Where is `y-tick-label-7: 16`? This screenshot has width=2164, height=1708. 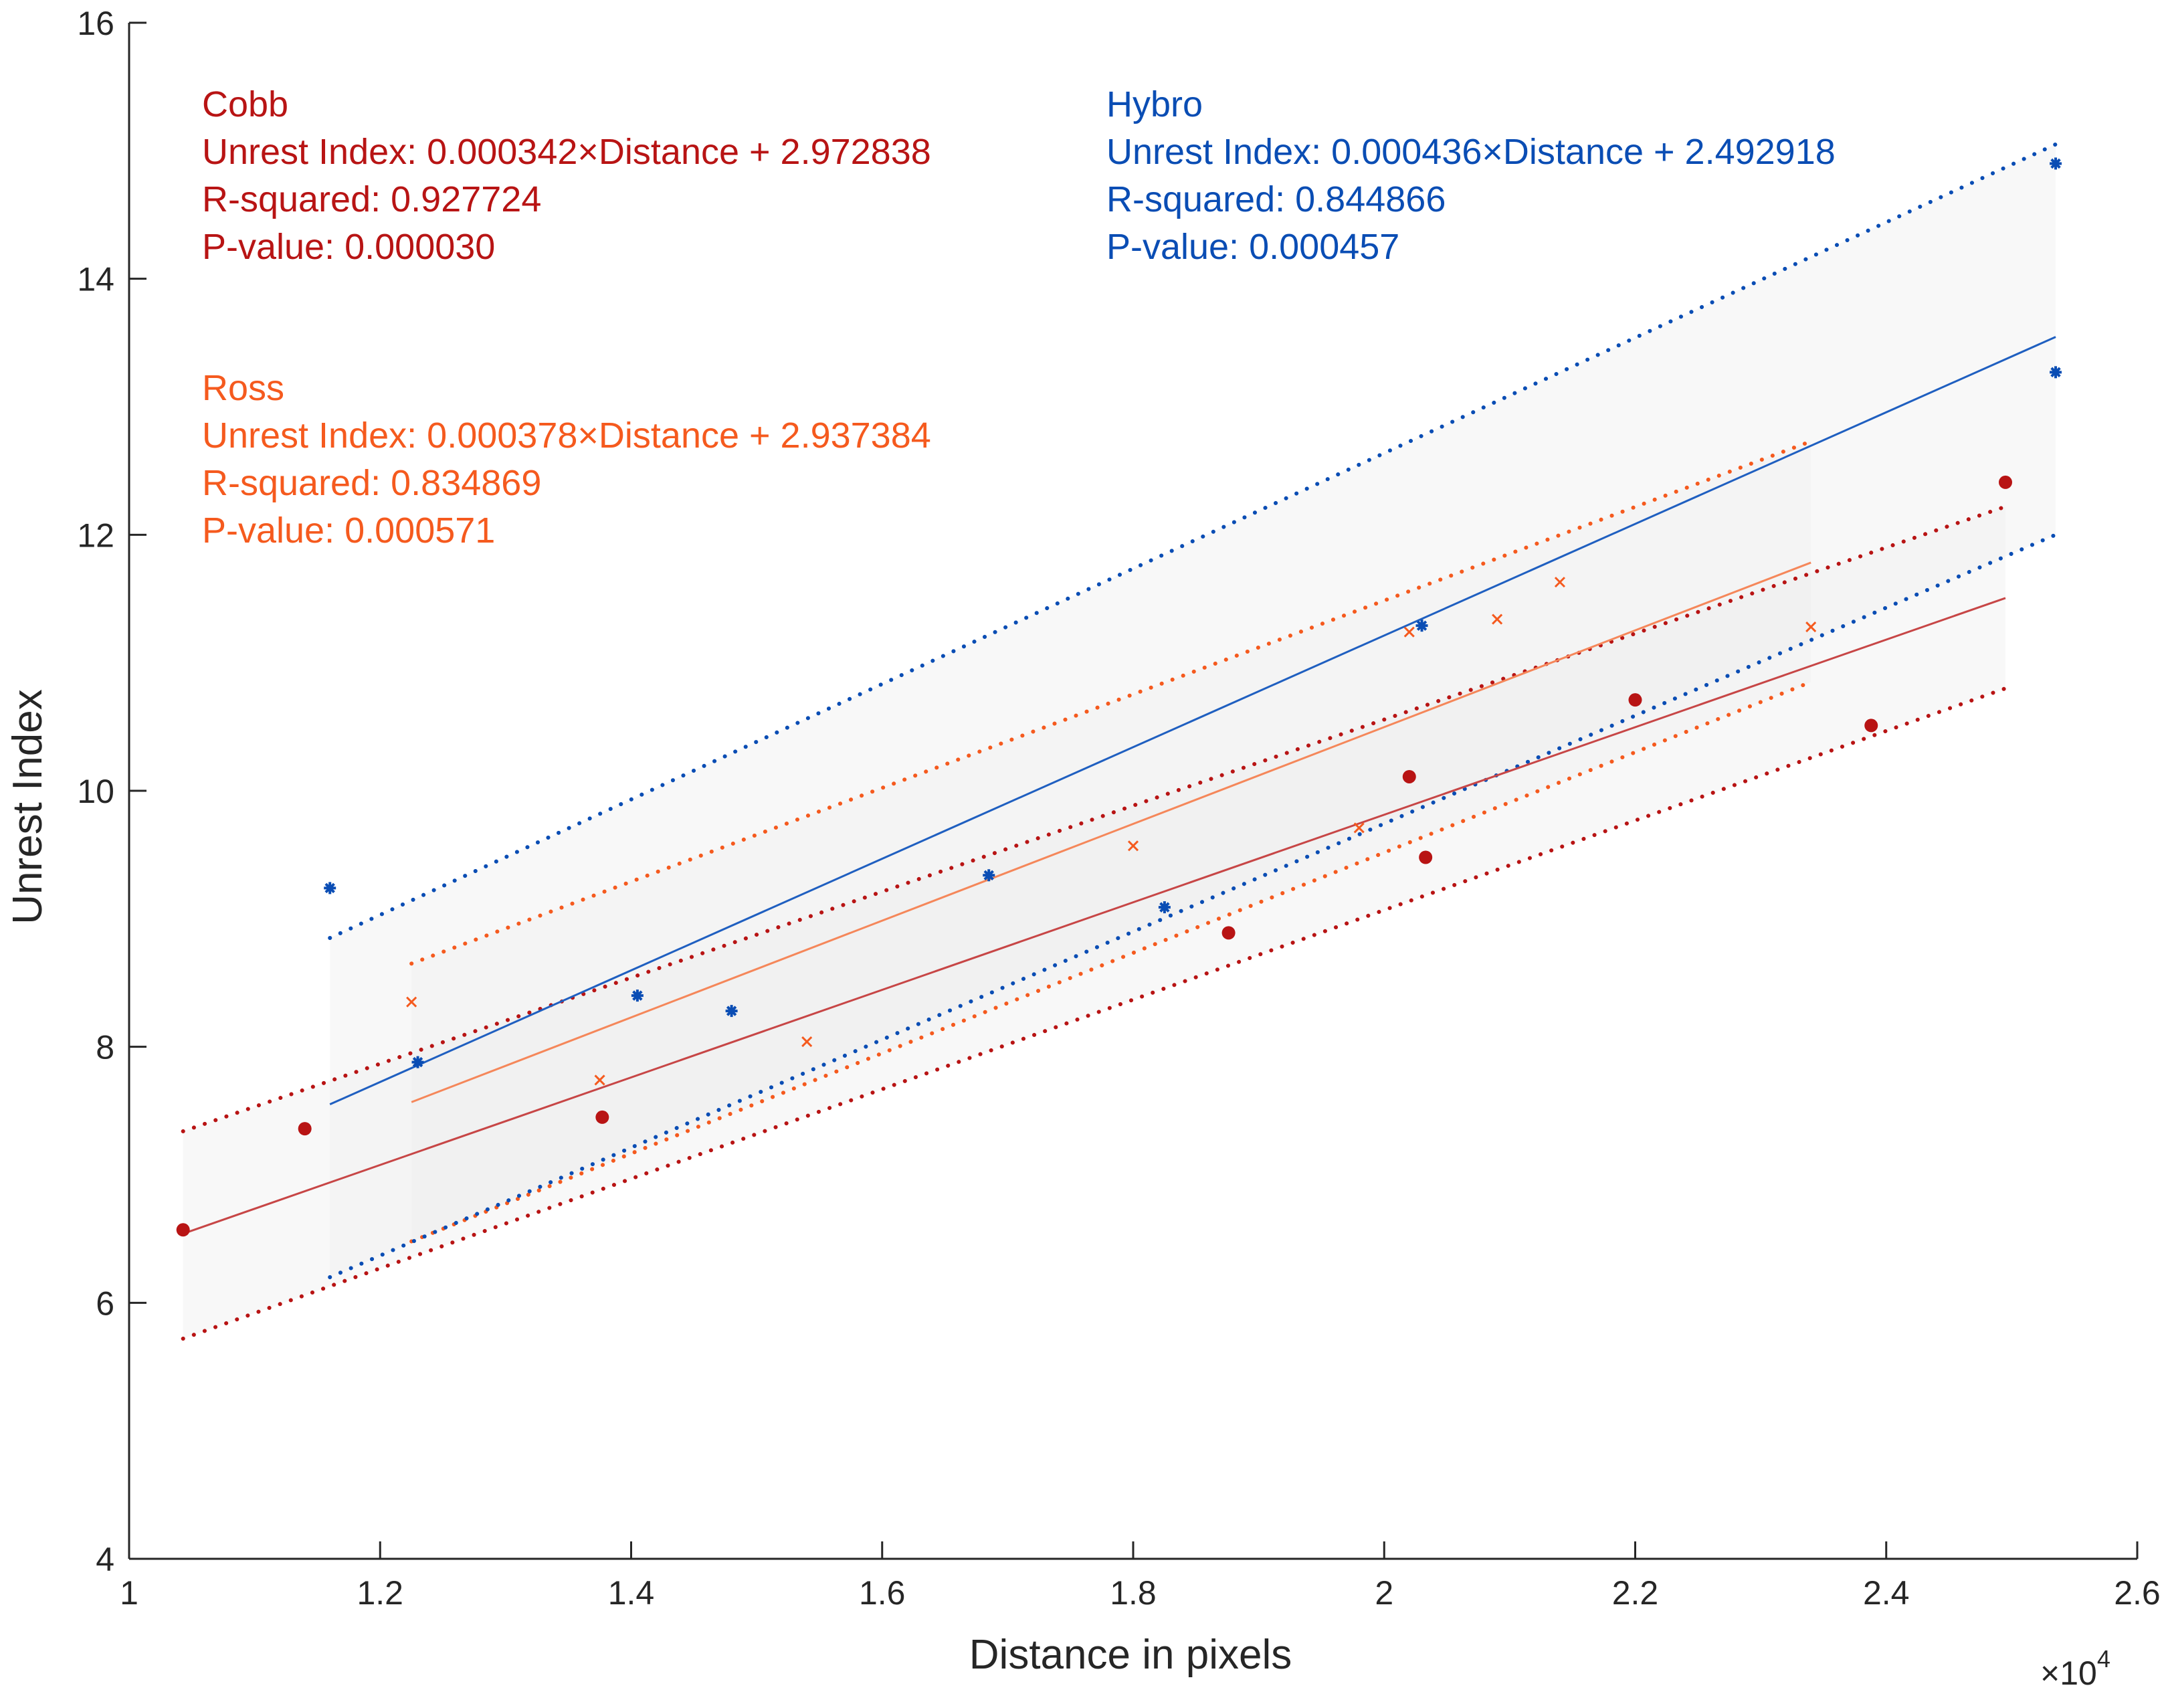
y-tick-label-7: 16 is located at coordinates (95, 23).